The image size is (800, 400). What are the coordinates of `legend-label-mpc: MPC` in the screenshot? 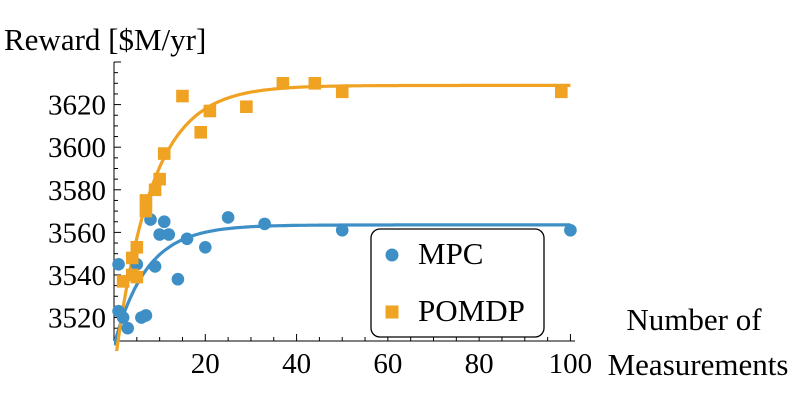 It's located at (450, 253).